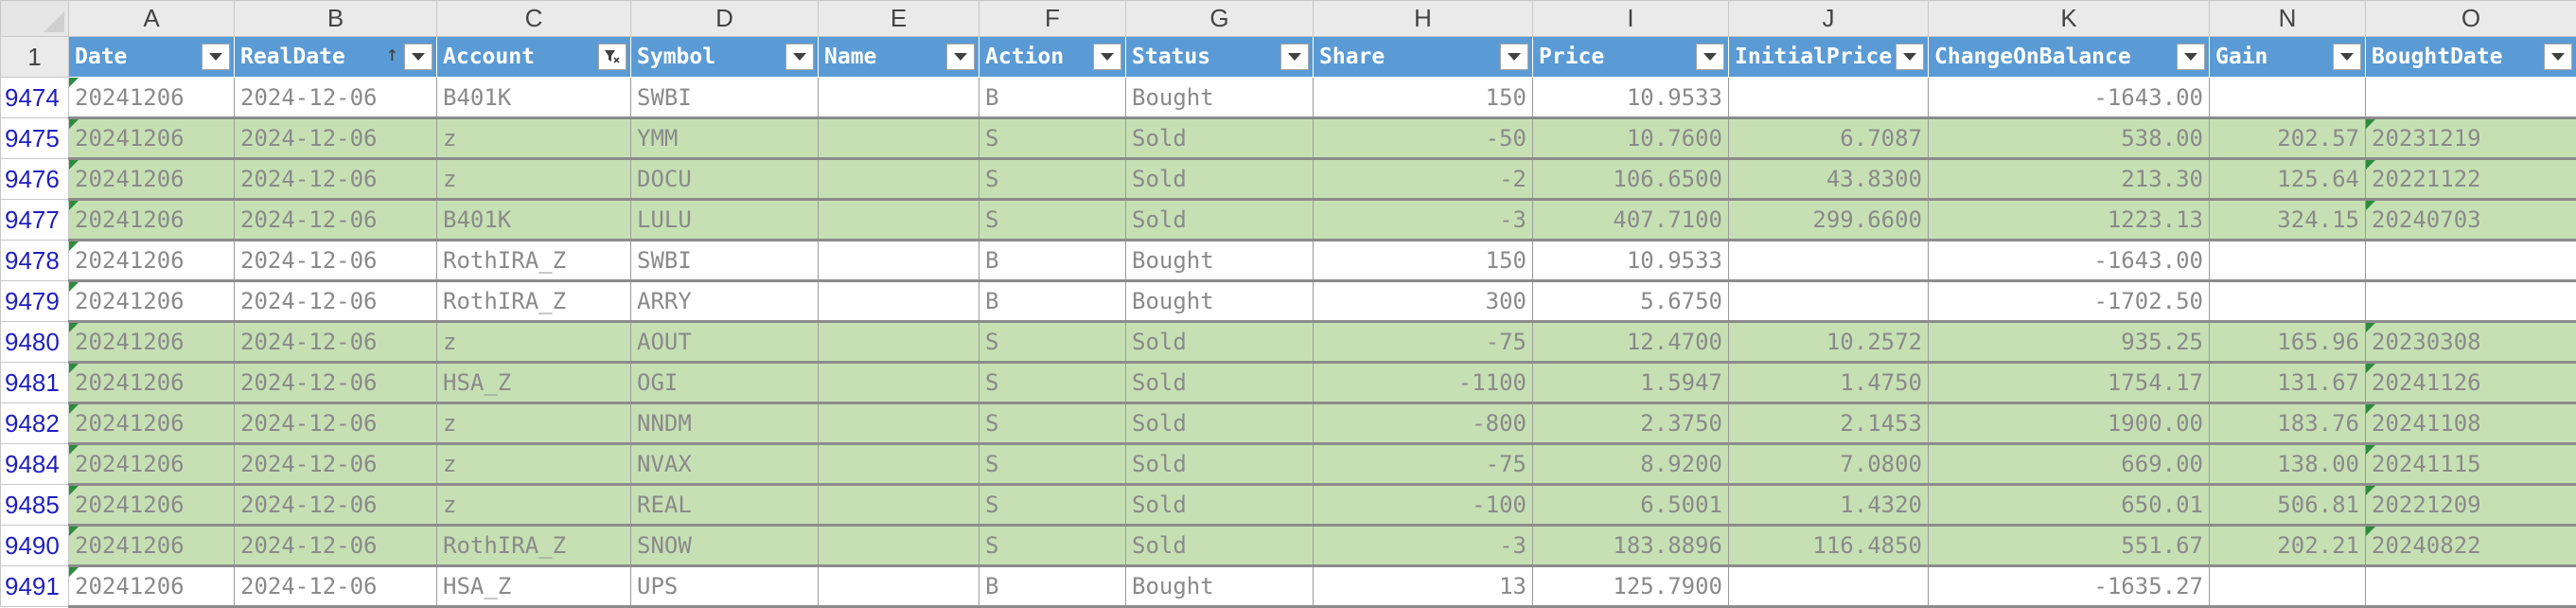 This screenshot has width=2576, height=608. I want to click on cell-changeonbalance: 213.30, so click(2069, 180).